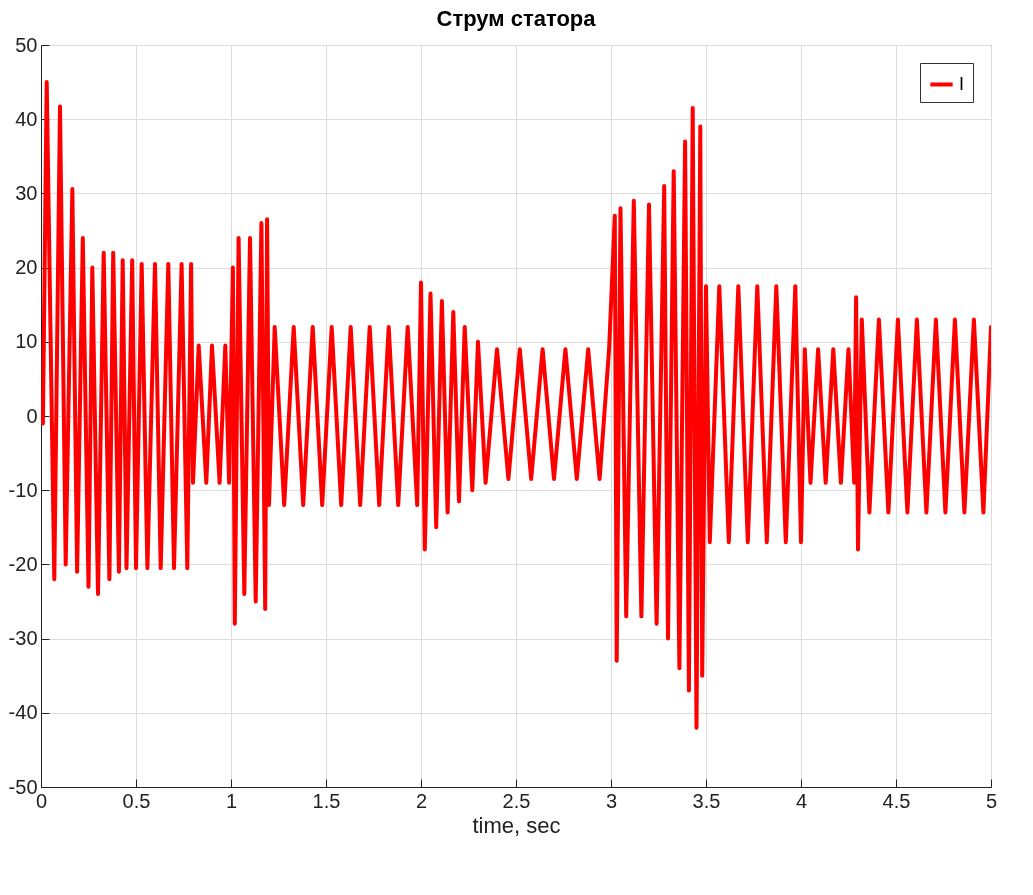  Describe the element at coordinates (26, 341) in the screenshot. I see `y-tick-label: 10` at that location.